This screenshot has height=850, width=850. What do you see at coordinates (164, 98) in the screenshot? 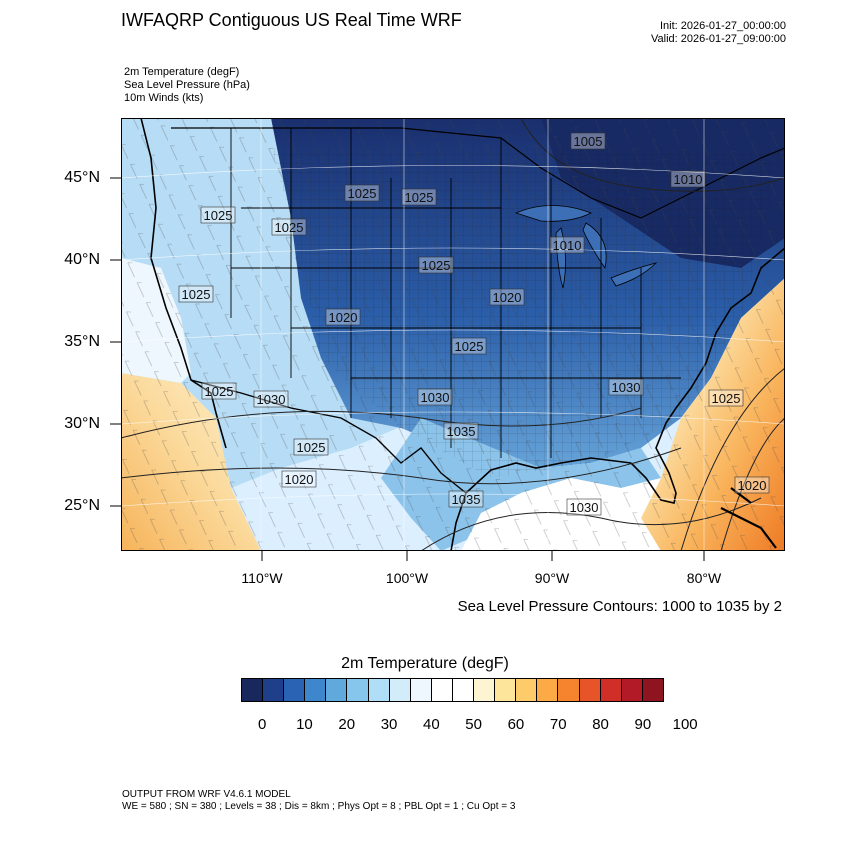
I see `field-winds: 10m Winds (kts)` at bounding box center [164, 98].